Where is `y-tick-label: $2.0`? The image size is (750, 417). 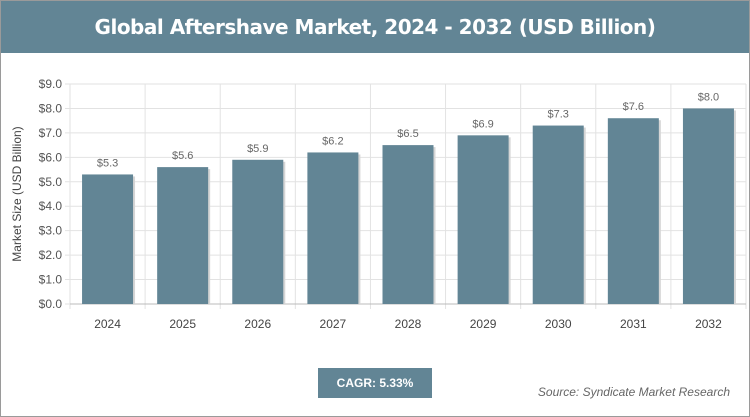 y-tick-label: $2.0 is located at coordinates (51, 255).